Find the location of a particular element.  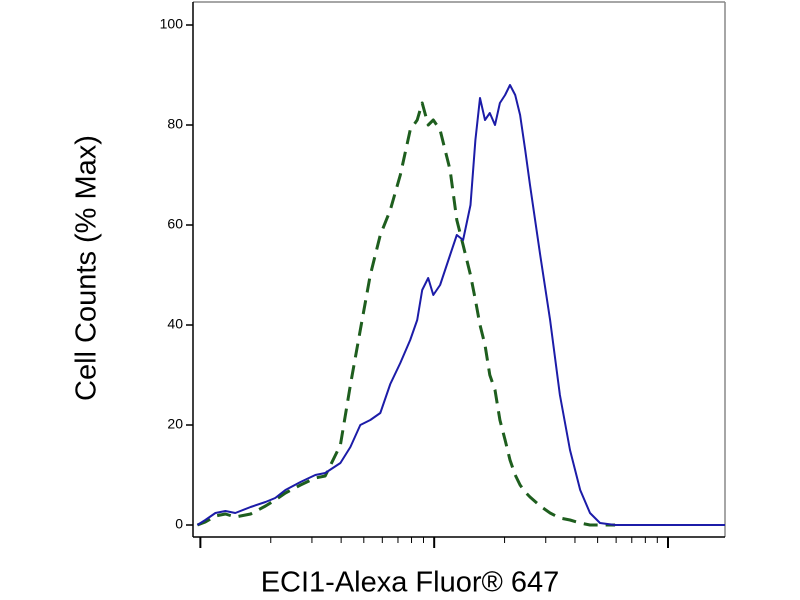

y-tick-label: 60 is located at coordinates (175, 224).